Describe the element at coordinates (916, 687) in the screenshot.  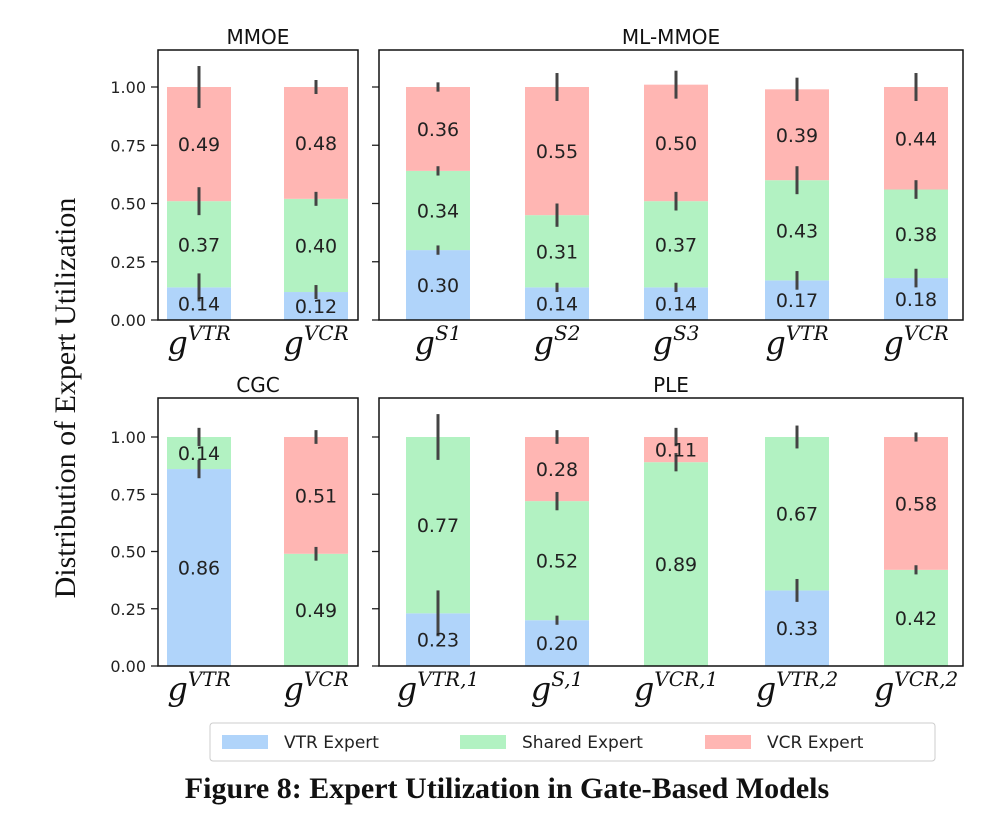
I see `x-tick-label: gVCR,2` at that location.